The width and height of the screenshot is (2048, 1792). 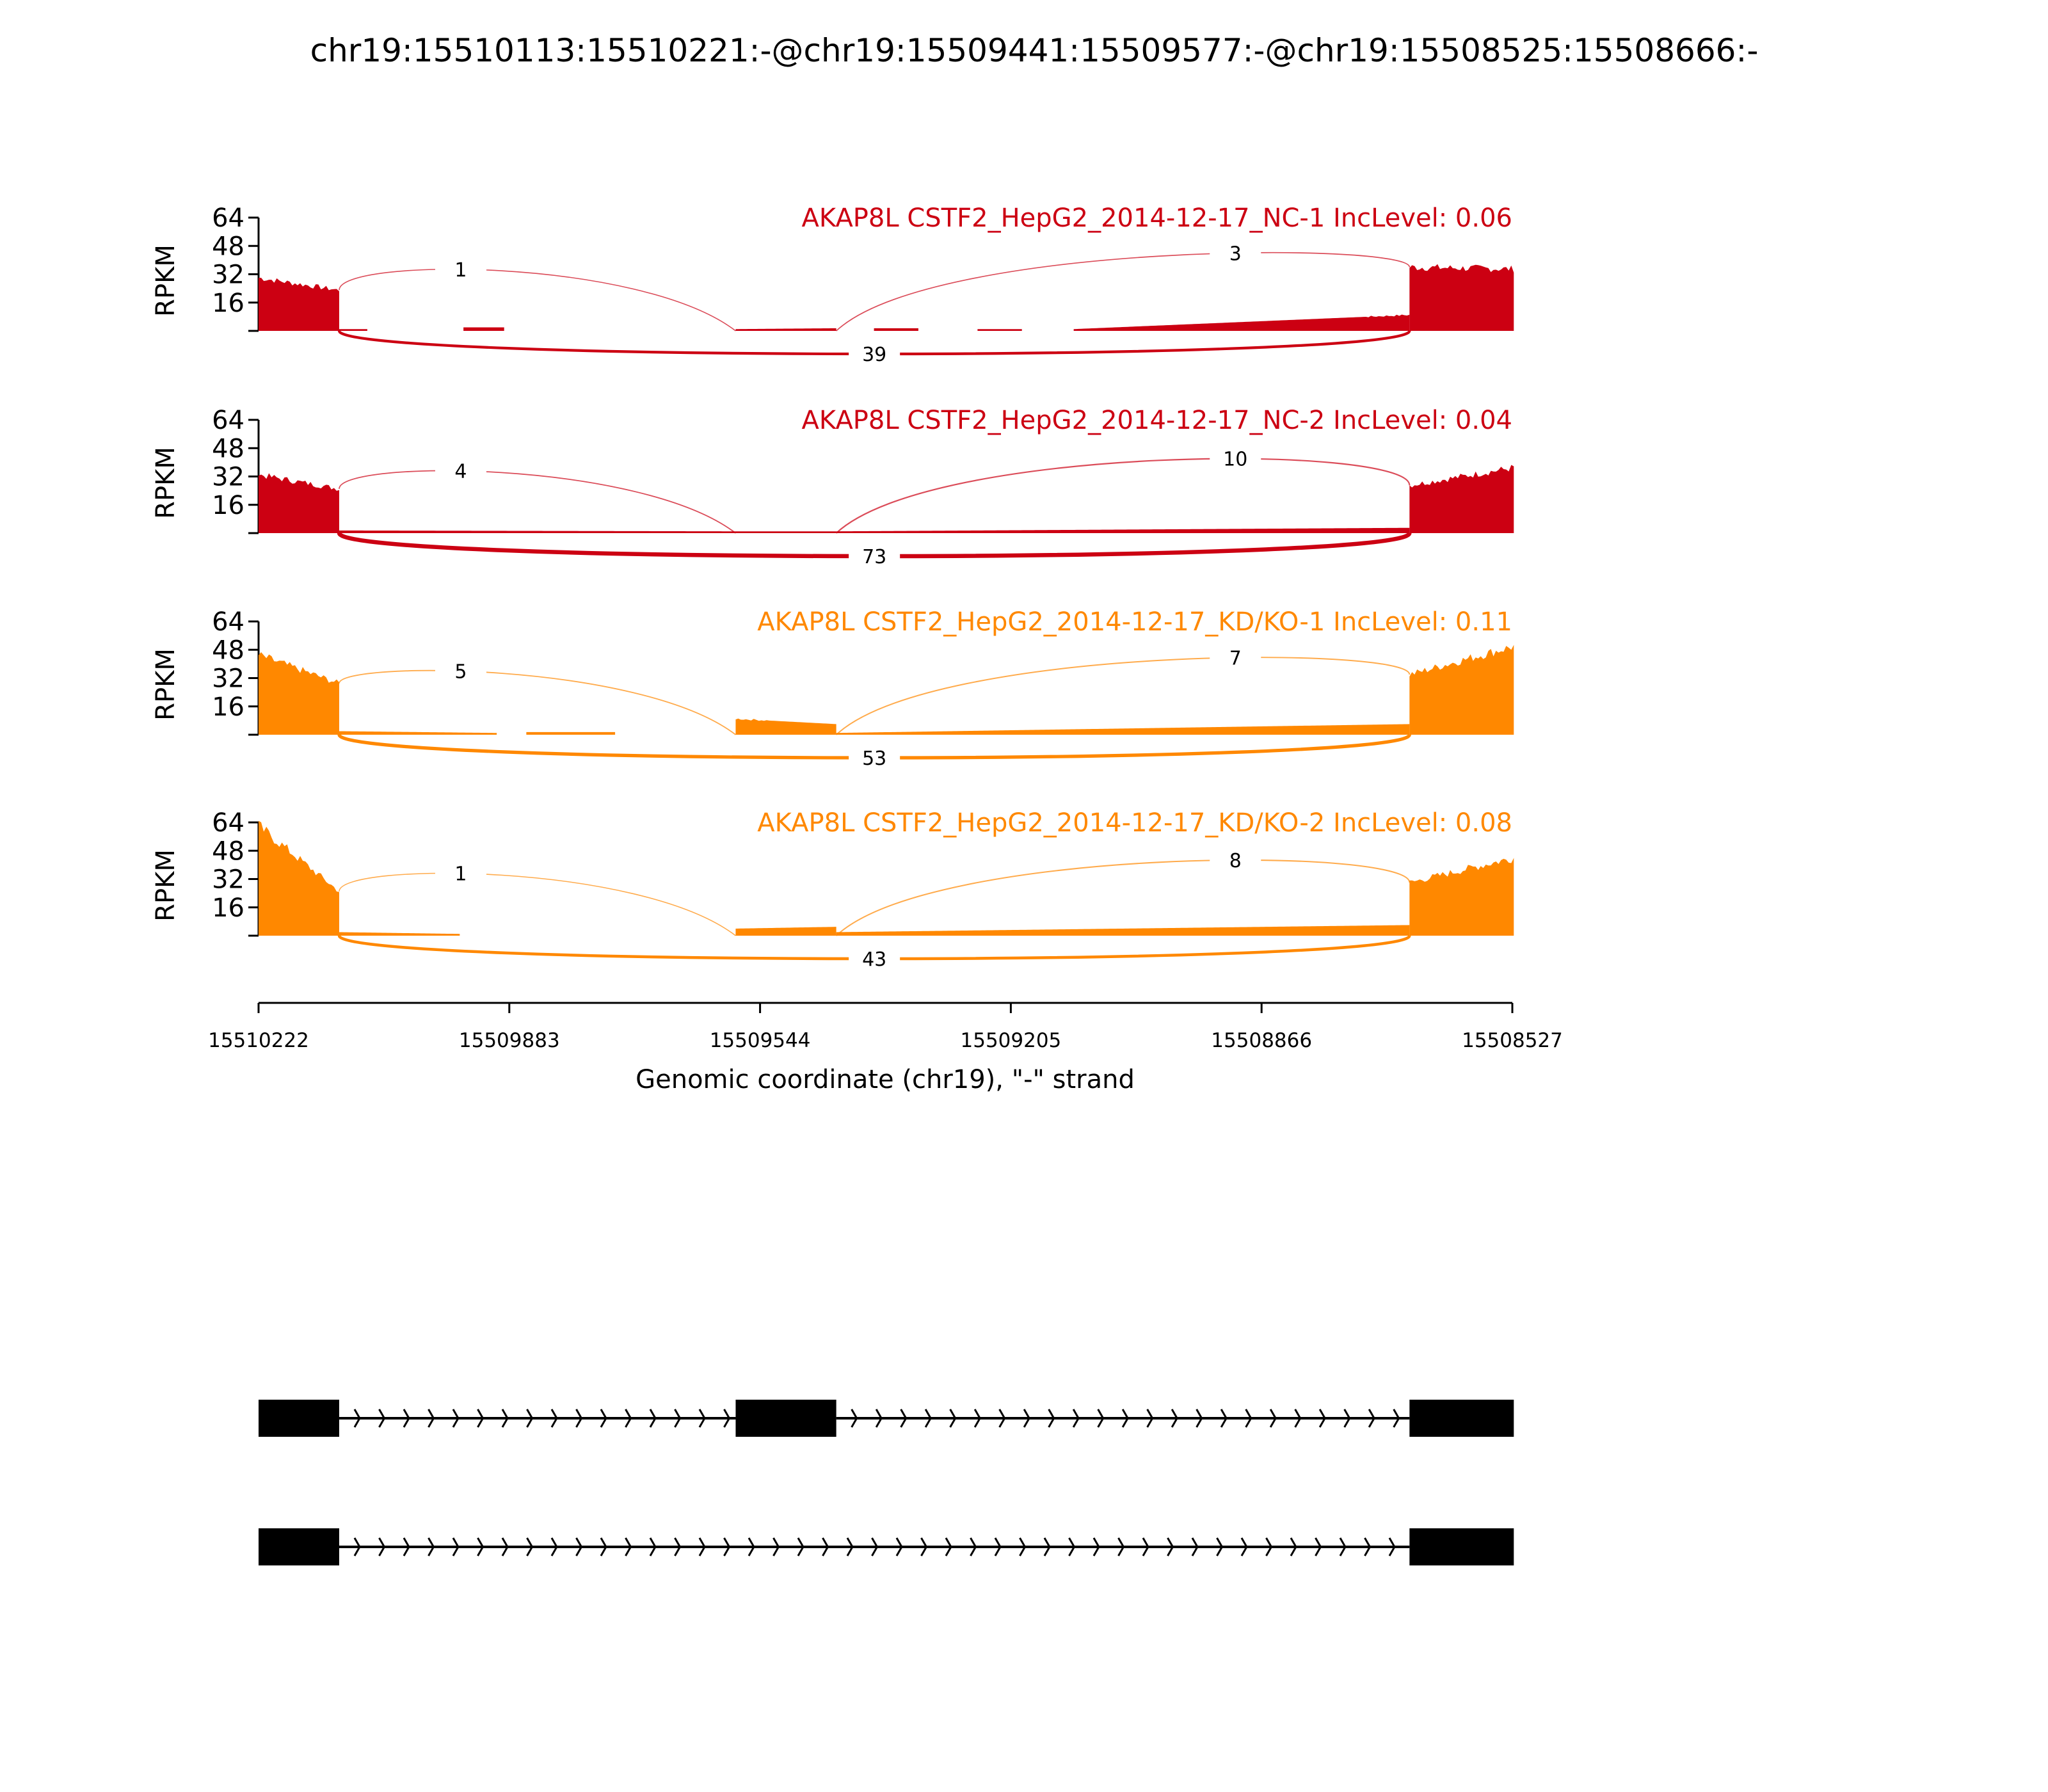 I want to click on junction-count-label: 73, so click(x=874, y=557).